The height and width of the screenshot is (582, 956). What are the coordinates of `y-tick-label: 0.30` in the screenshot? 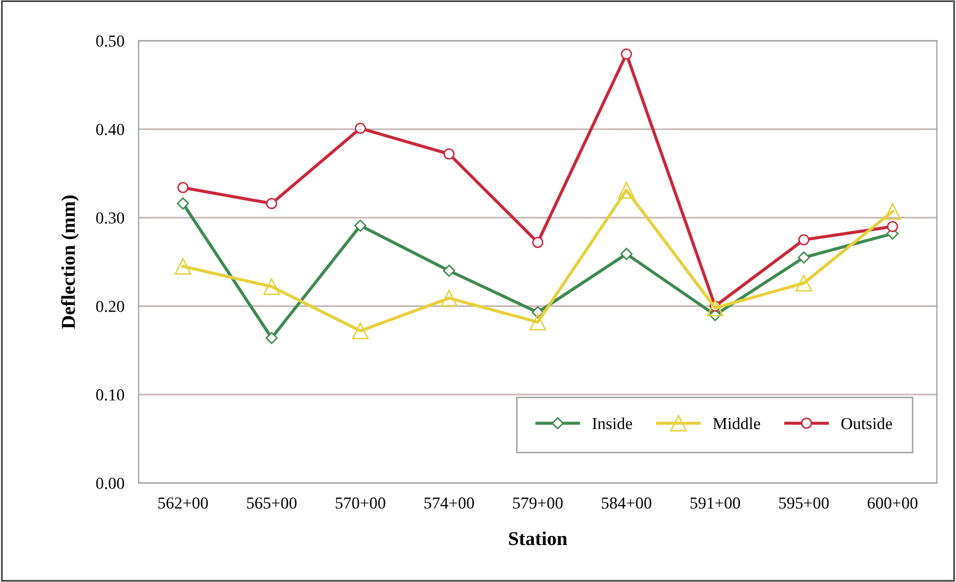 It's located at (110, 218).